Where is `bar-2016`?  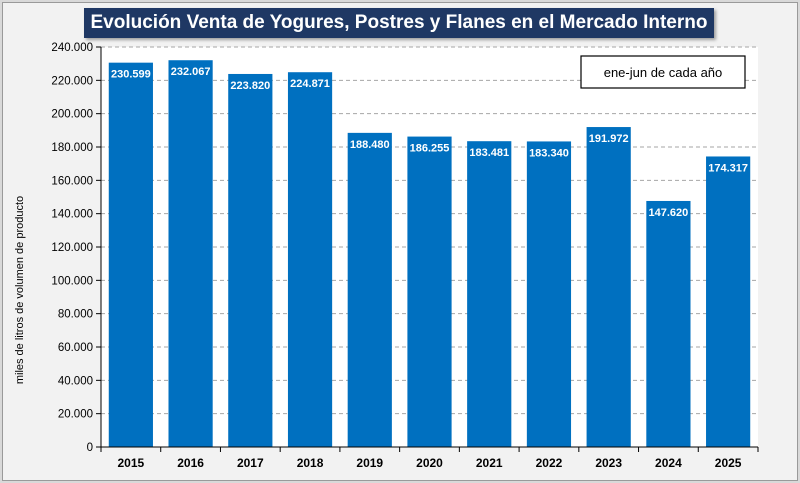
bar-2016 is located at coordinates (190, 253).